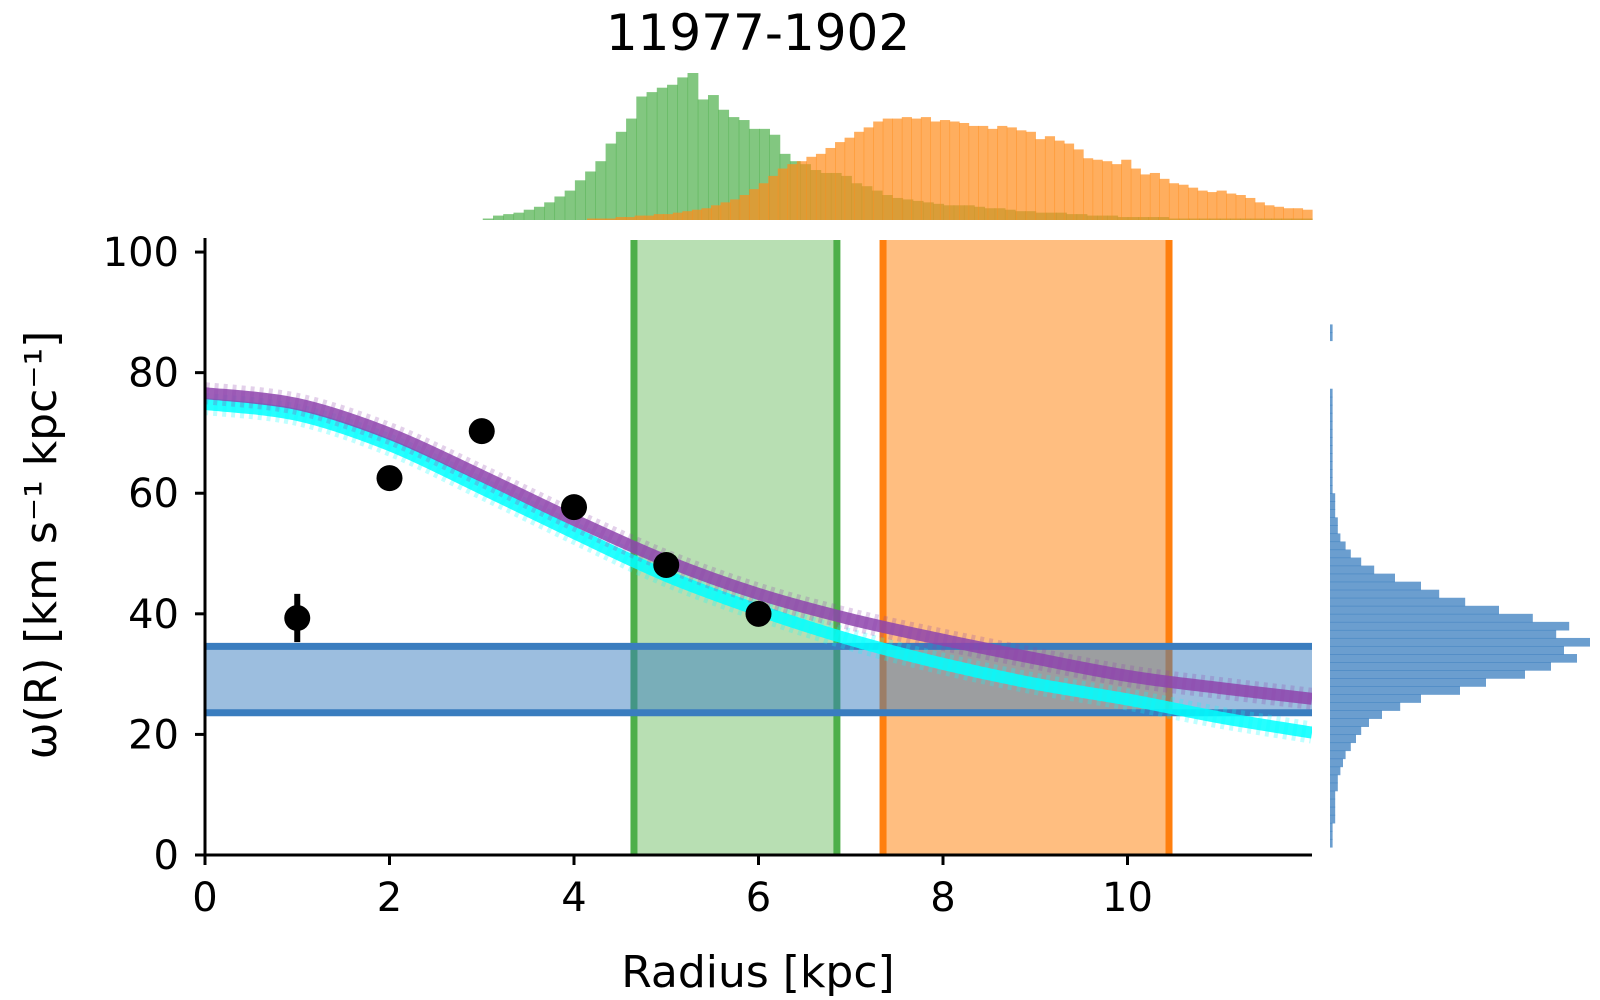 This screenshot has height=1000, width=1600. Describe the element at coordinates (573, 898) in the screenshot. I see `x-tick-label: 4` at that location.